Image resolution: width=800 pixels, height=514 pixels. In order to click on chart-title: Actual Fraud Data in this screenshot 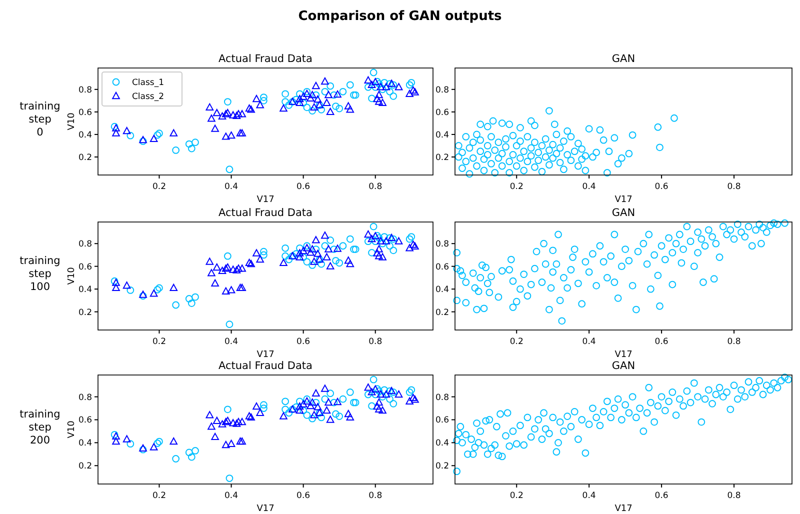, I will do `click(265, 366)`.